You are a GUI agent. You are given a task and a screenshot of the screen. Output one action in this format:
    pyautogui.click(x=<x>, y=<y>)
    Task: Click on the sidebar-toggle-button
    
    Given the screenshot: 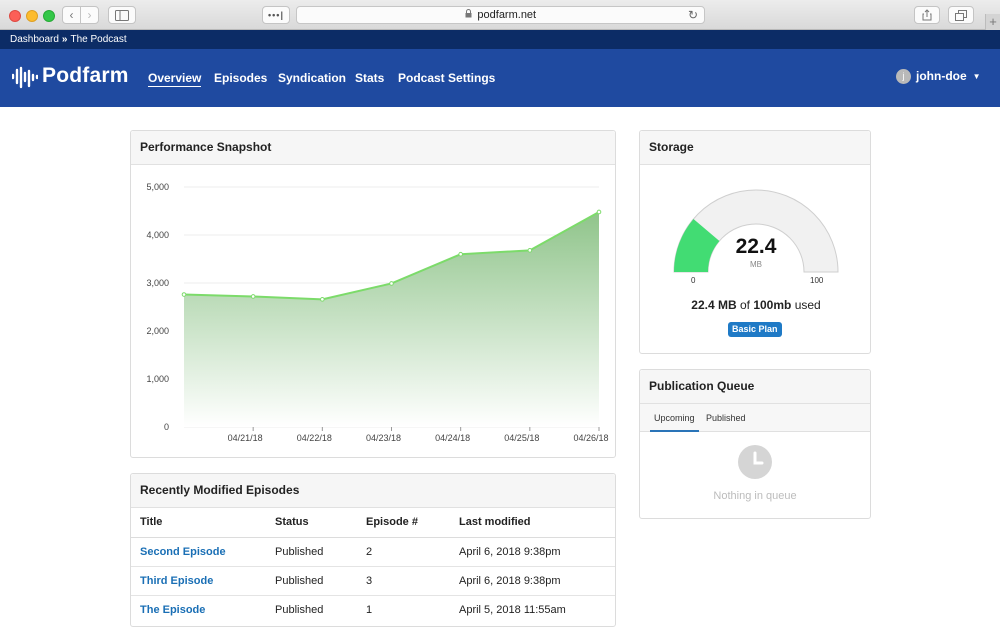 What is the action you would take?
    pyautogui.click(x=122, y=15)
    